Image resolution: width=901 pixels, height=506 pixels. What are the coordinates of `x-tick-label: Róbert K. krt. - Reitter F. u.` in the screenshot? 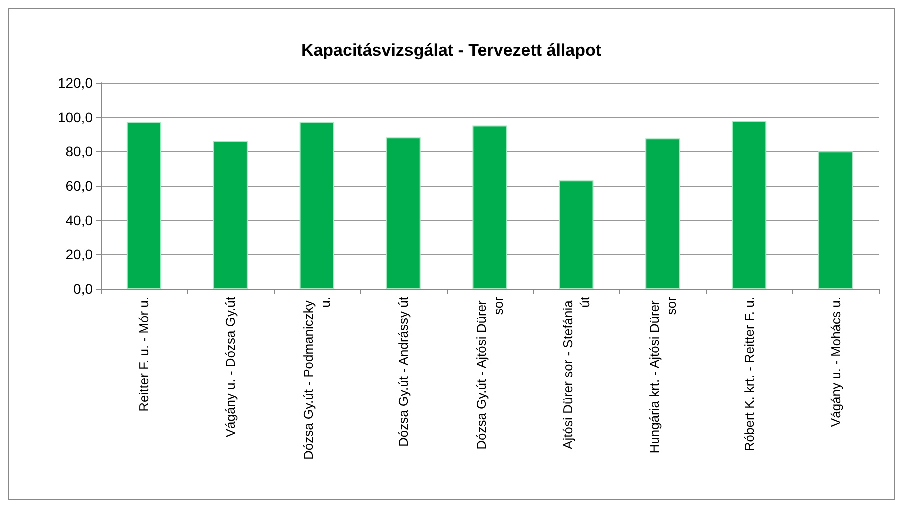 It's located at (749, 374).